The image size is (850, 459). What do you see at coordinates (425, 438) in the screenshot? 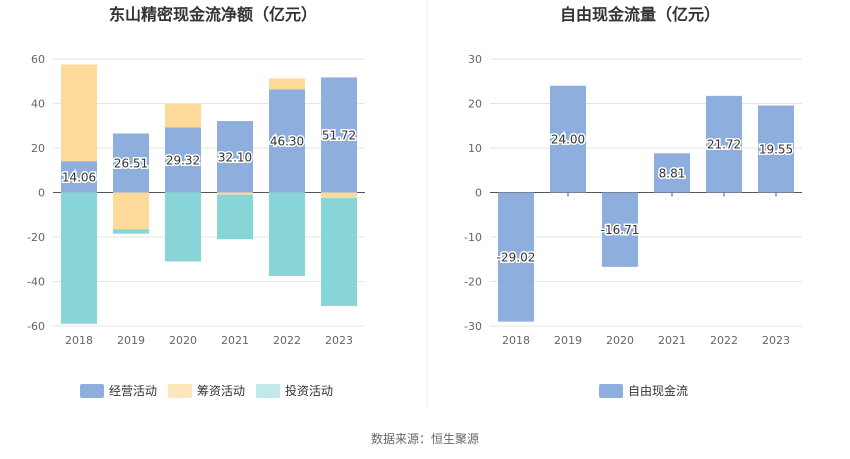
I see `data-source: 数据来源：恒生聚源` at bounding box center [425, 438].